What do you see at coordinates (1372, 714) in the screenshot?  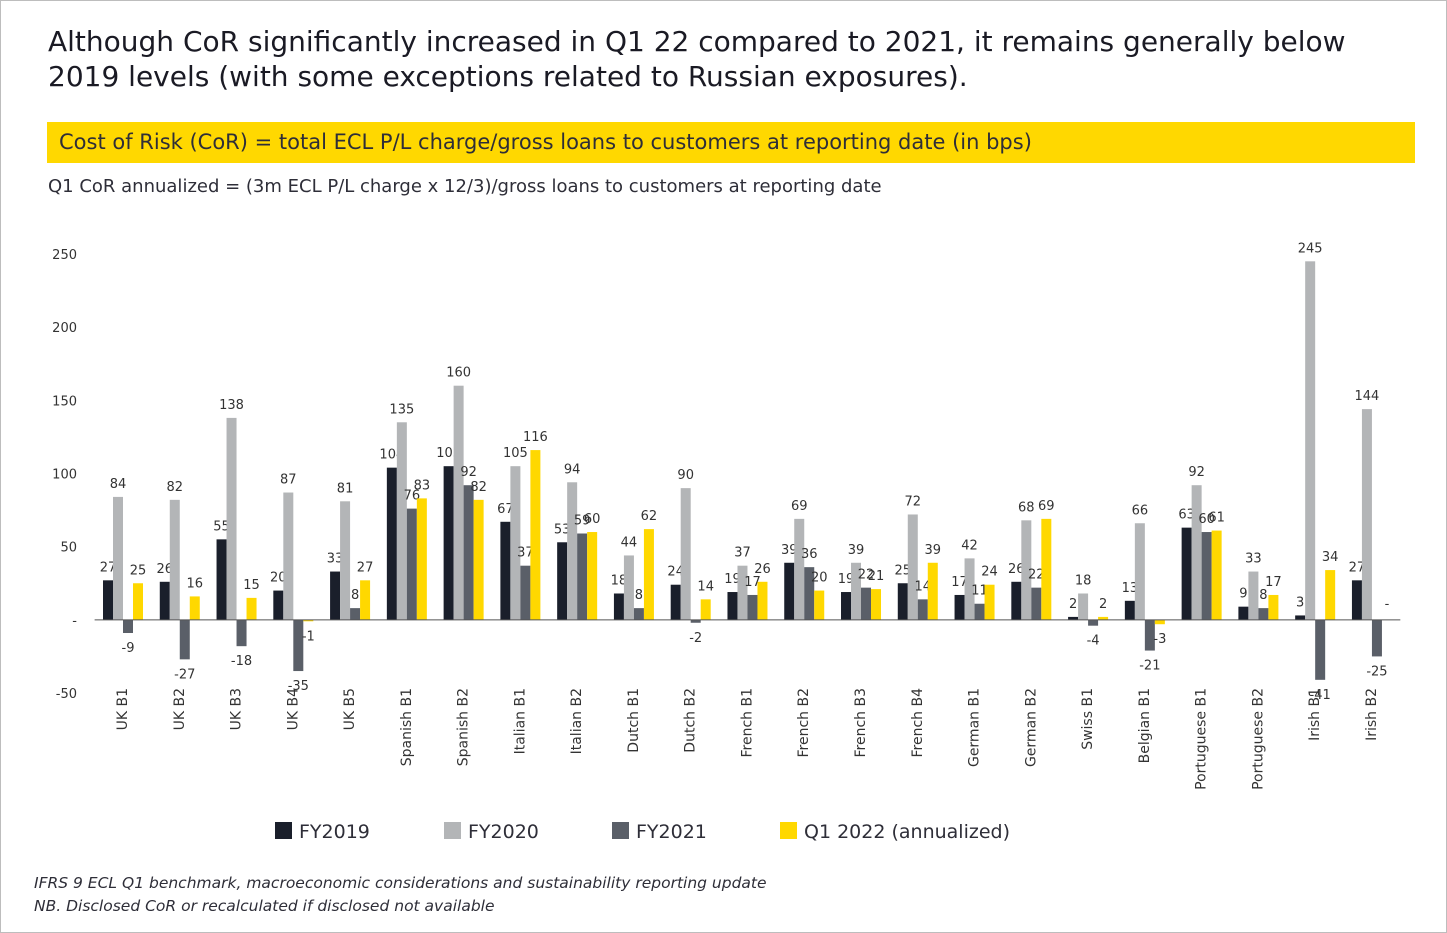 I see `x-tick-label: Irish B2` at bounding box center [1372, 714].